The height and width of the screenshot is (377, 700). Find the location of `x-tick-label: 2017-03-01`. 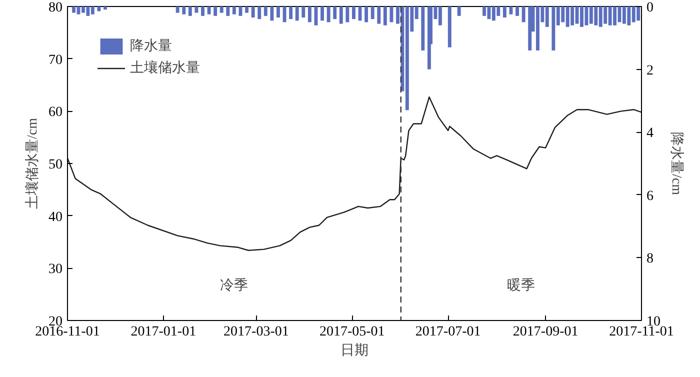

x-tick-label: 2017-03-01 is located at coordinates (256, 332).